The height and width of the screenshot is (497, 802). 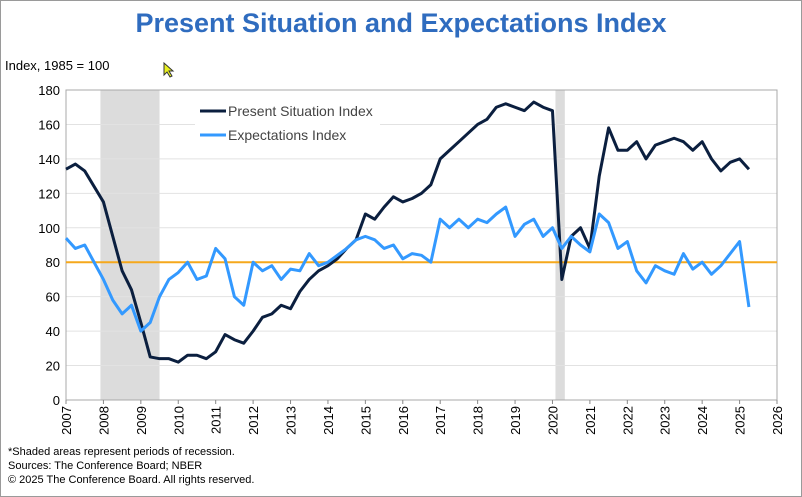 I want to click on x-tick-label: 2026, so click(x=777, y=420).